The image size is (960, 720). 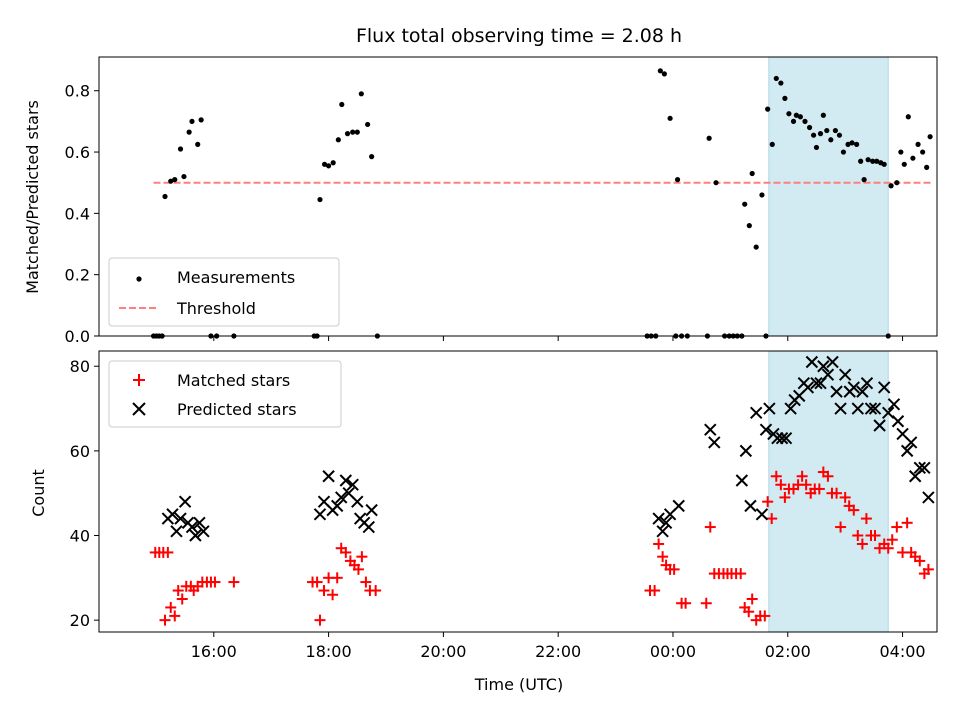 What do you see at coordinates (903, 651) in the screenshot?
I see `x-tick-label: 04:00` at bounding box center [903, 651].